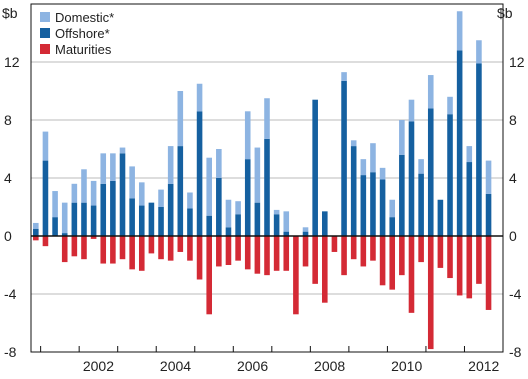 This screenshot has width=528, height=379. Describe the element at coordinates (515, 294) in the screenshot. I see `y-tick-label-right: -4` at that location.